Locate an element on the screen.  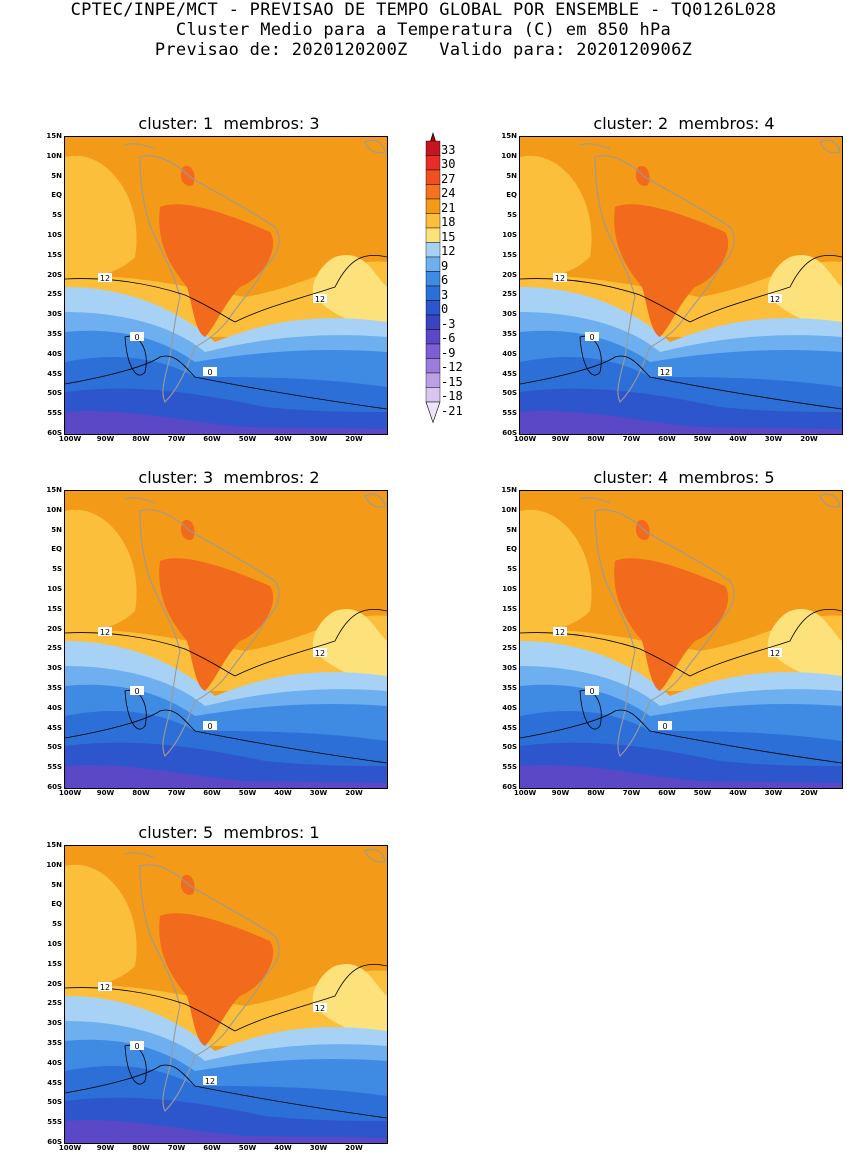
latitude-tick-label: 5N is located at coordinates (511, 529).